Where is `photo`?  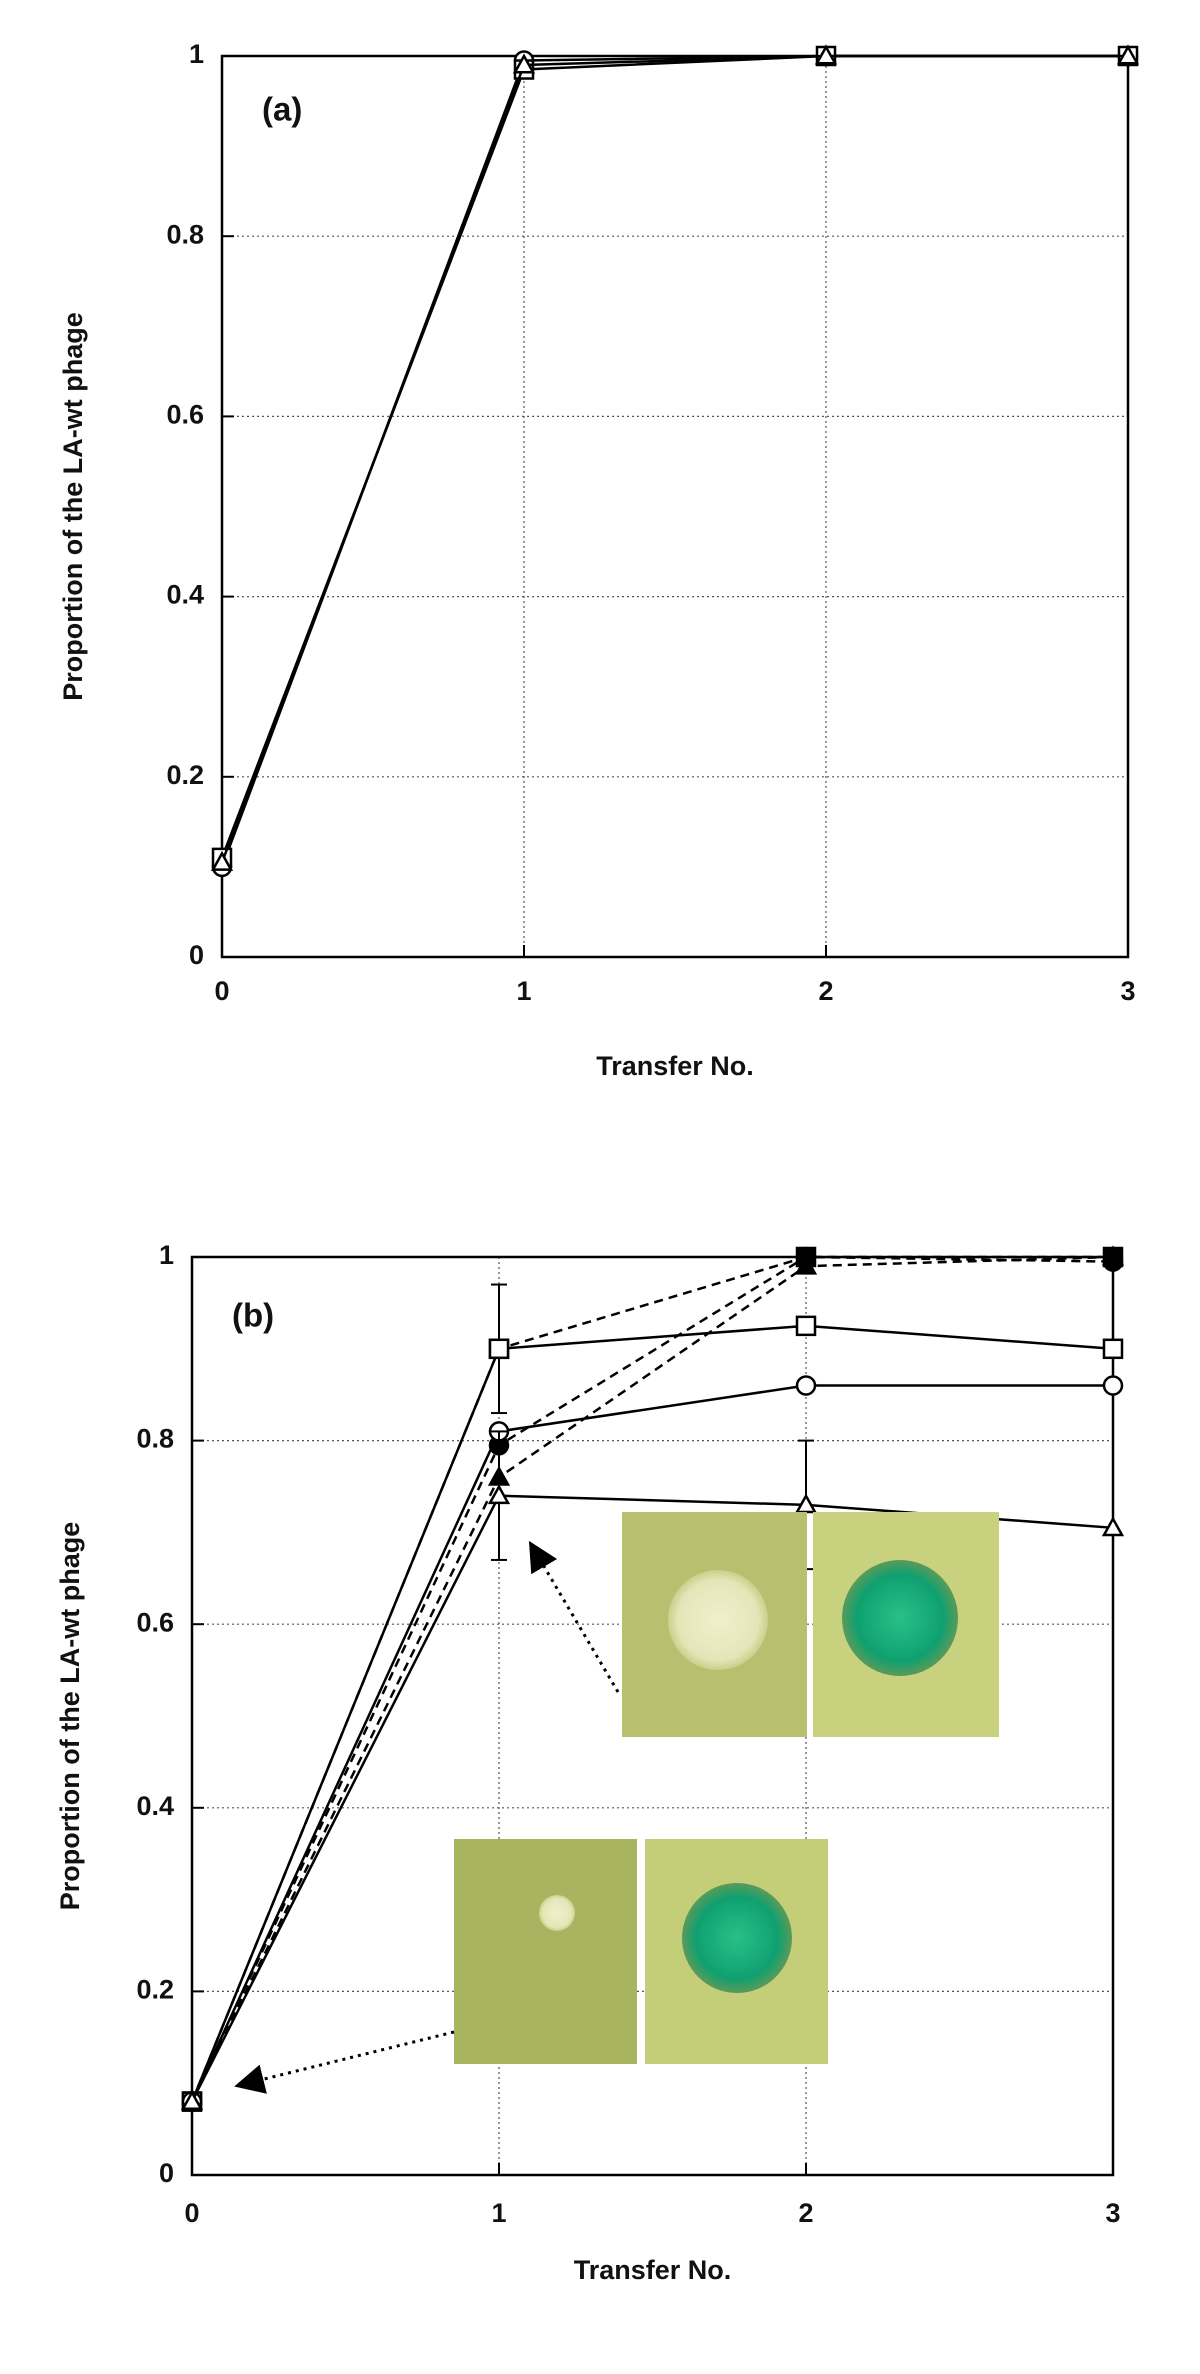
photo is located at coordinates (545, 1951).